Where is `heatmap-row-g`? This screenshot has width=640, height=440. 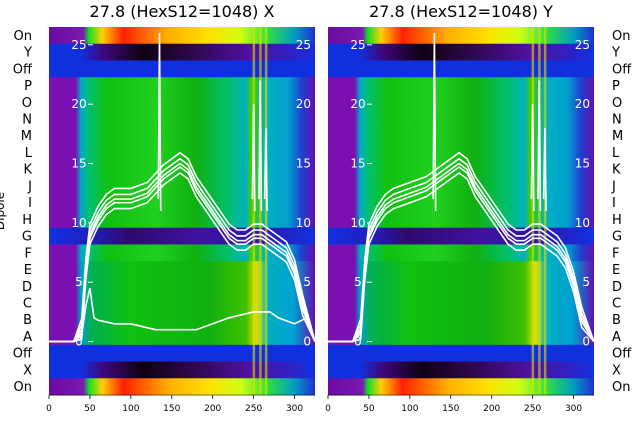
heatmap-row-g is located at coordinates (182, 236).